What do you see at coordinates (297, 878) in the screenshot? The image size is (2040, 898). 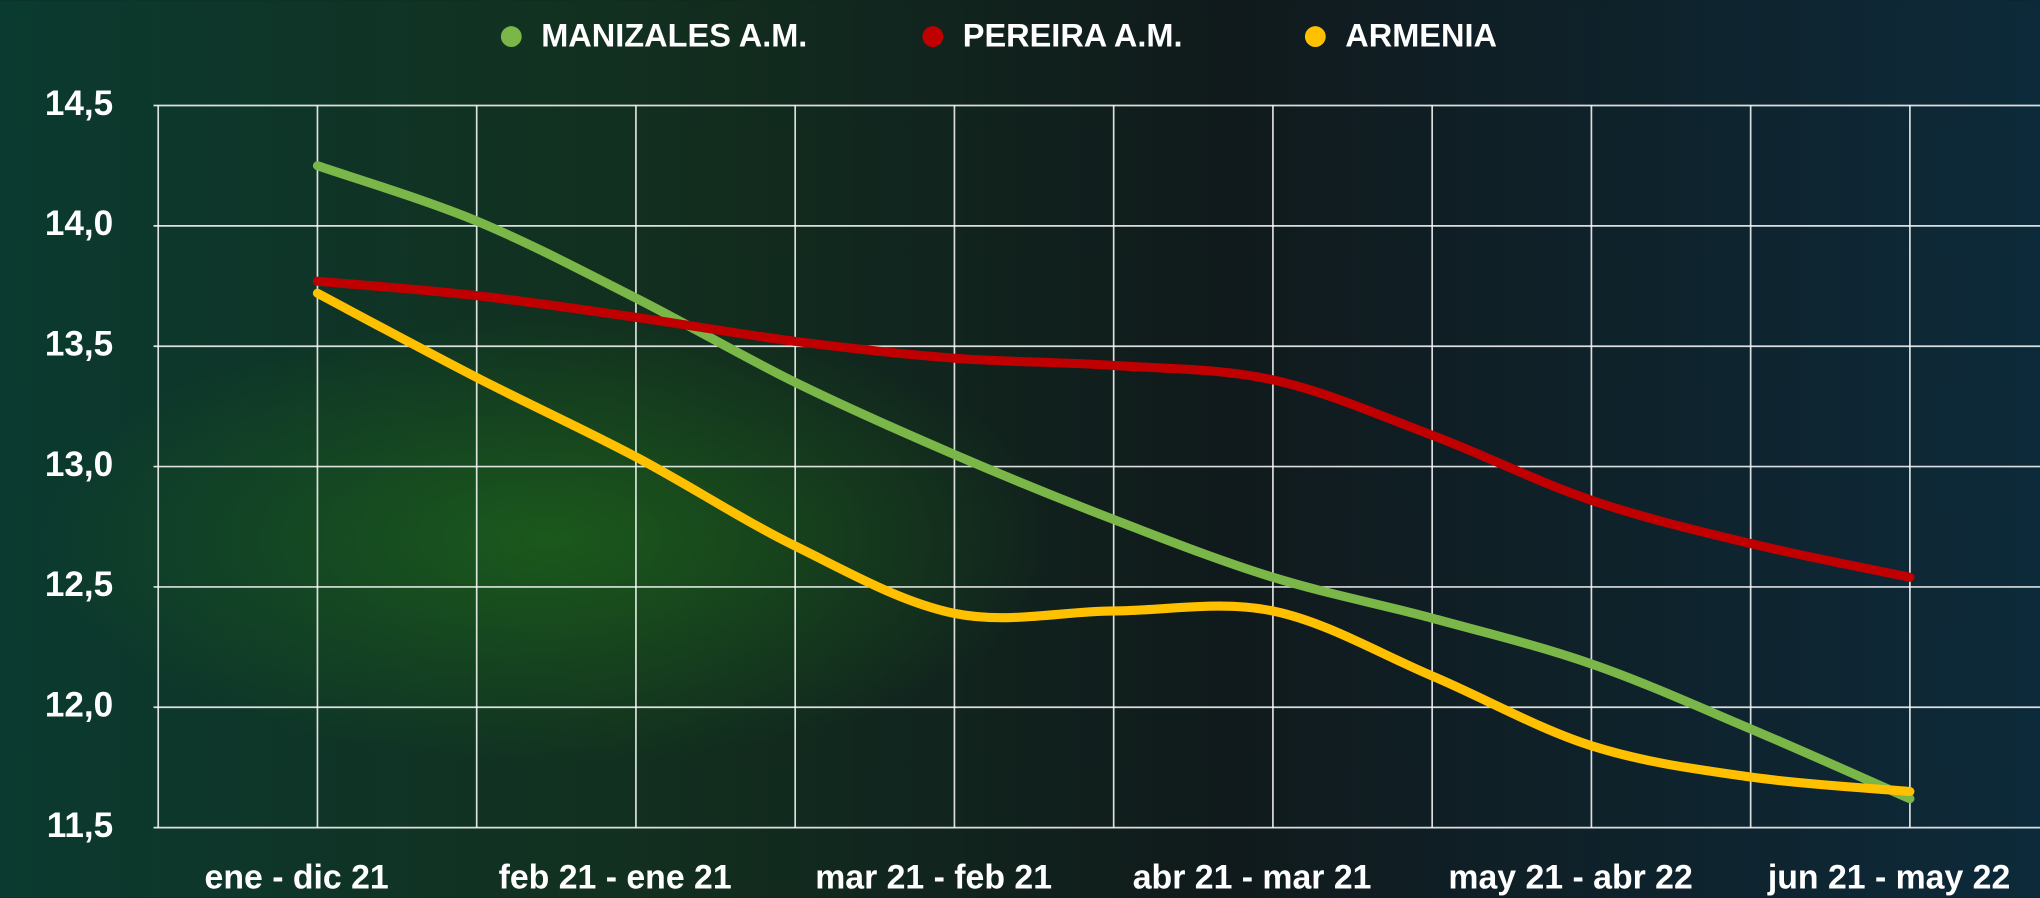 I see `x-tick-label: ene - dic 21` at bounding box center [297, 878].